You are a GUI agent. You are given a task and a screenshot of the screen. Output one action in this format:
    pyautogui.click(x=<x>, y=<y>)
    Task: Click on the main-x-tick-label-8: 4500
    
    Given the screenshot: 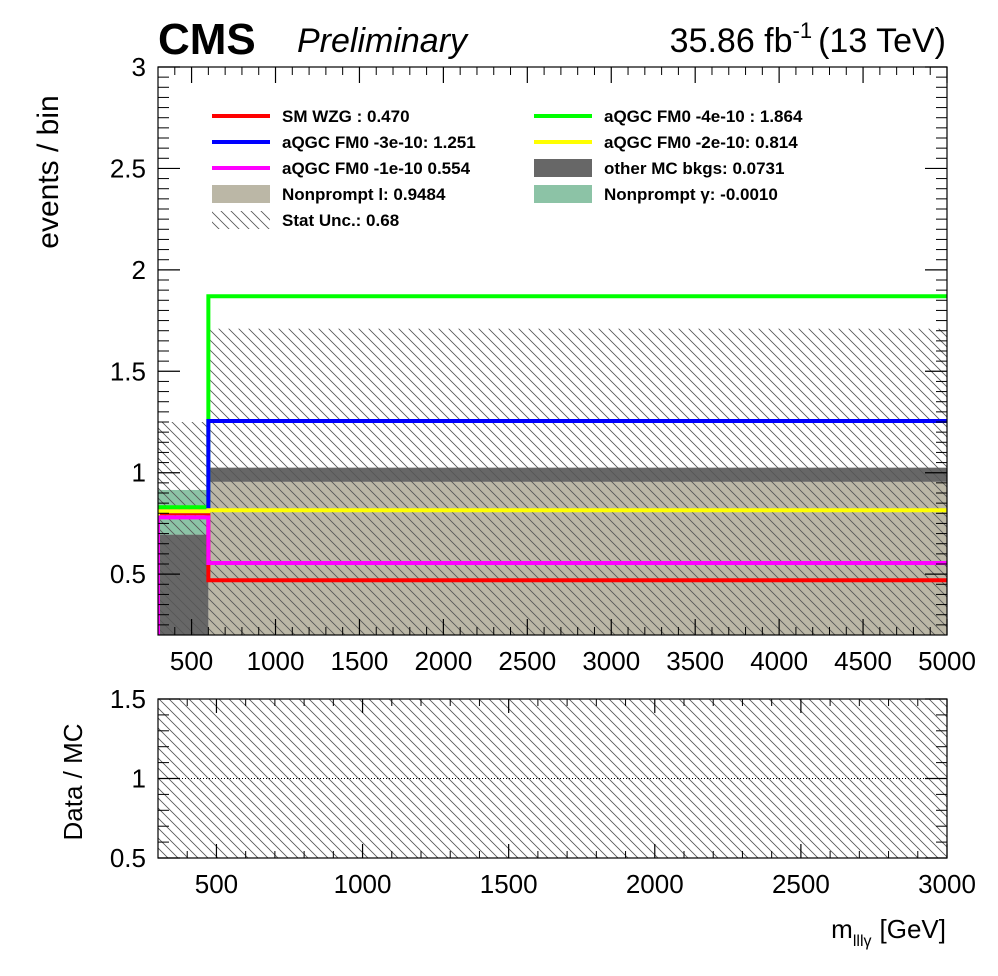 What is the action you would take?
    pyautogui.click(x=863, y=661)
    